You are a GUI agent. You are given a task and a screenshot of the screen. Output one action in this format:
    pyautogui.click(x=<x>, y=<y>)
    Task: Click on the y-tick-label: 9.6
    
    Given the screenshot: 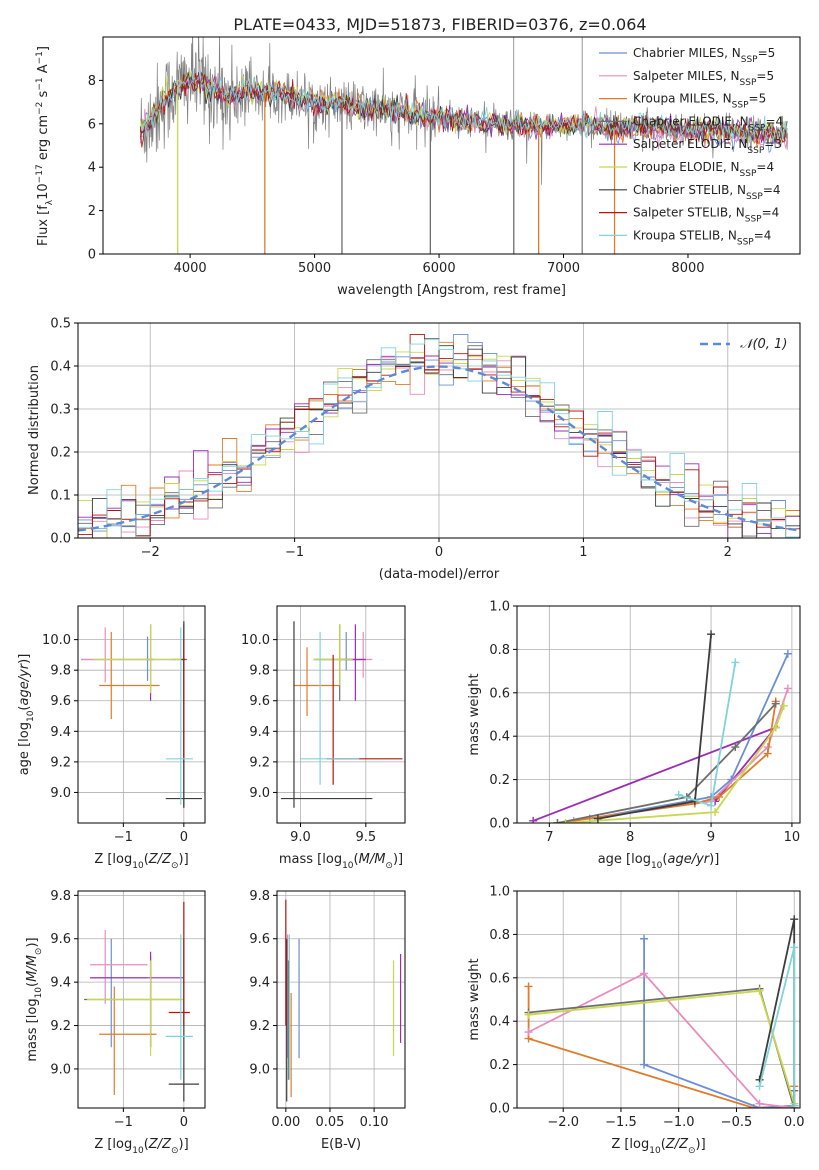 What is the action you would take?
    pyautogui.click(x=259, y=939)
    